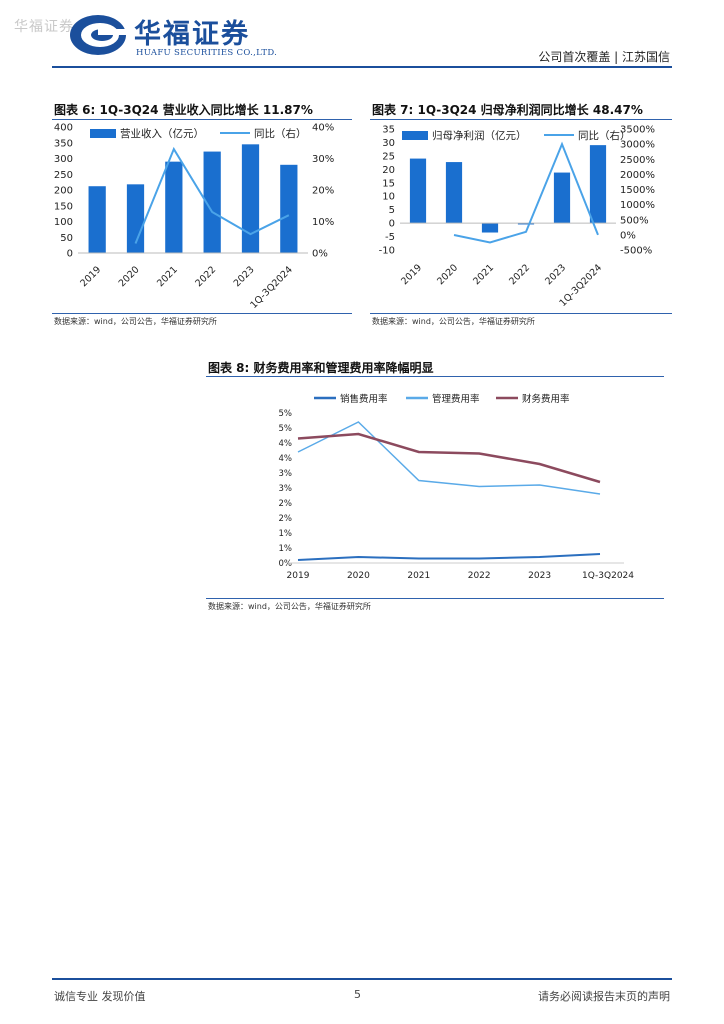 The image size is (724, 1024). What do you see at coordinates (637, 145) in the screenshot?
I see `y2-tick-label: 3000%` at bounding box center [637, 145].